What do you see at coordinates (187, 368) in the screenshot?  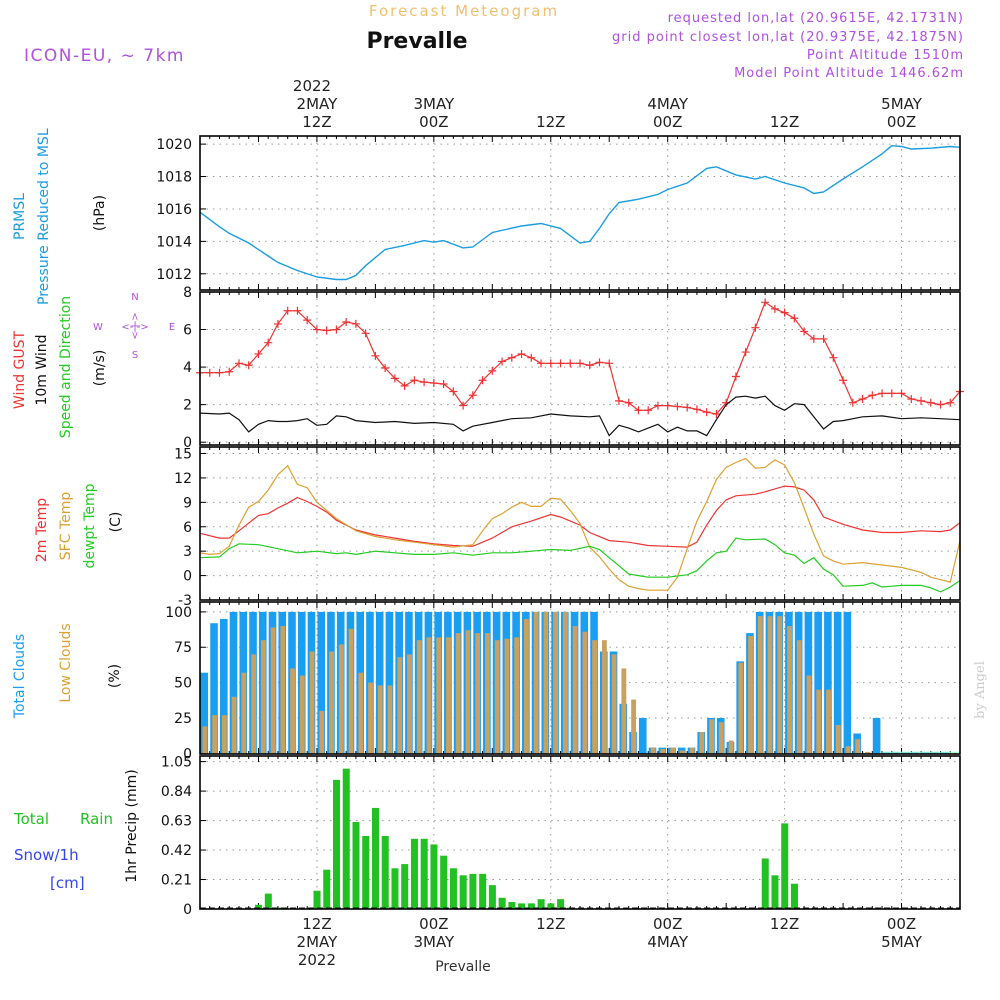 I see `wind-ytick-label: 4` at bounding box center [187, 368].